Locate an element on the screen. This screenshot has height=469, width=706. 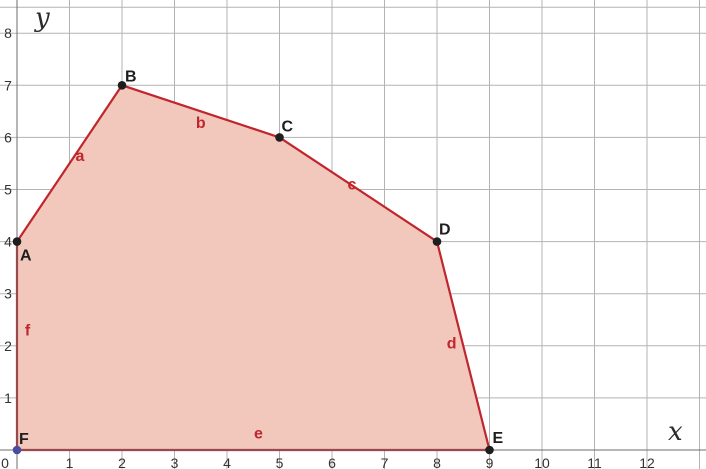
vertex-F-dot is located at coordinates (17, 450).